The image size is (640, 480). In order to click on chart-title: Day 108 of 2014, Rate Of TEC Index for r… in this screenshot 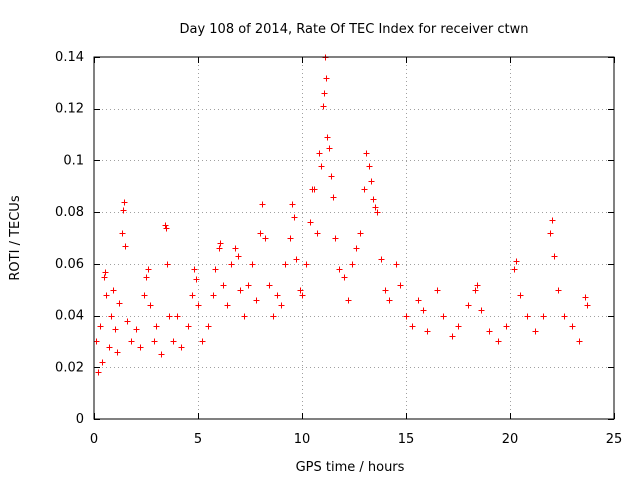, I will do `click(353, 29)`.